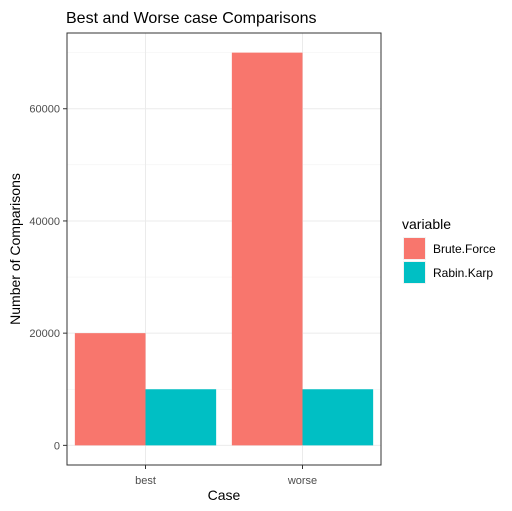 The width and height of the screenshot is (512, 511). I want to click on x-axis-title: Case, so click(224, 495).